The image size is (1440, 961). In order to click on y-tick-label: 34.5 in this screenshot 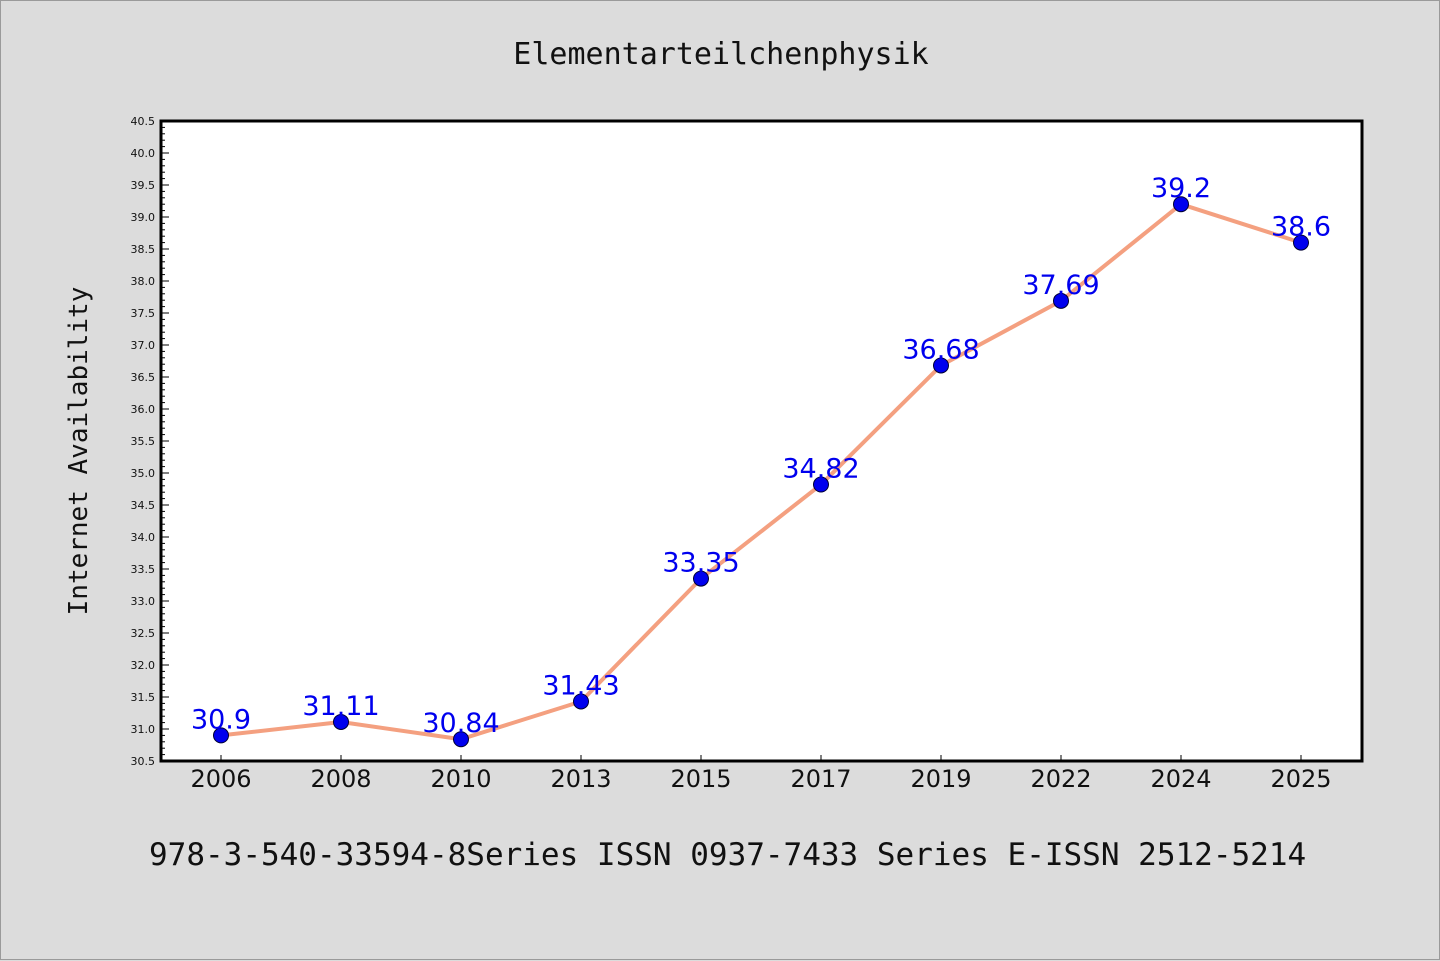, I will do `click(143, 505)`.